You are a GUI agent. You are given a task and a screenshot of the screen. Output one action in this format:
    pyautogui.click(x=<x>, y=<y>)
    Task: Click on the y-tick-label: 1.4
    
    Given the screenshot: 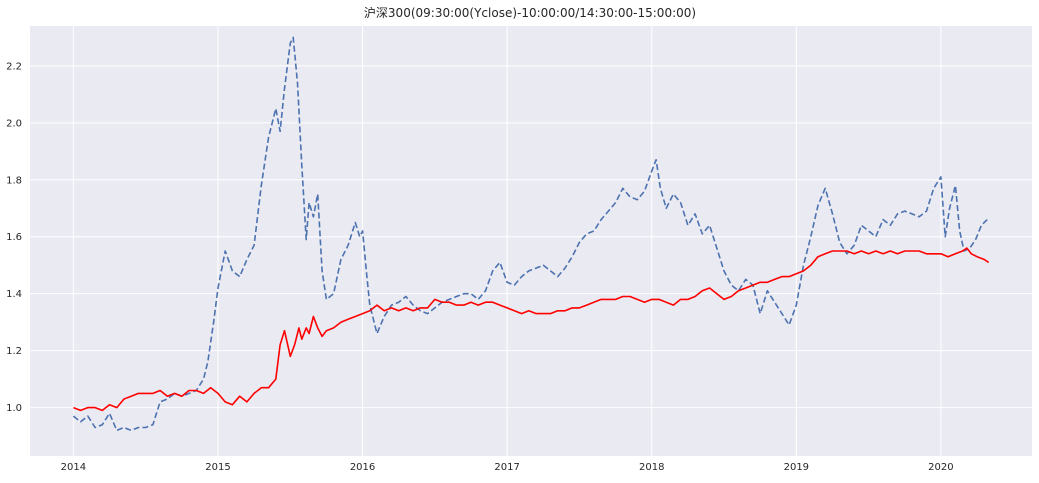 What is the action you would take?
    pyautogui.click(x=14, y=294)
    